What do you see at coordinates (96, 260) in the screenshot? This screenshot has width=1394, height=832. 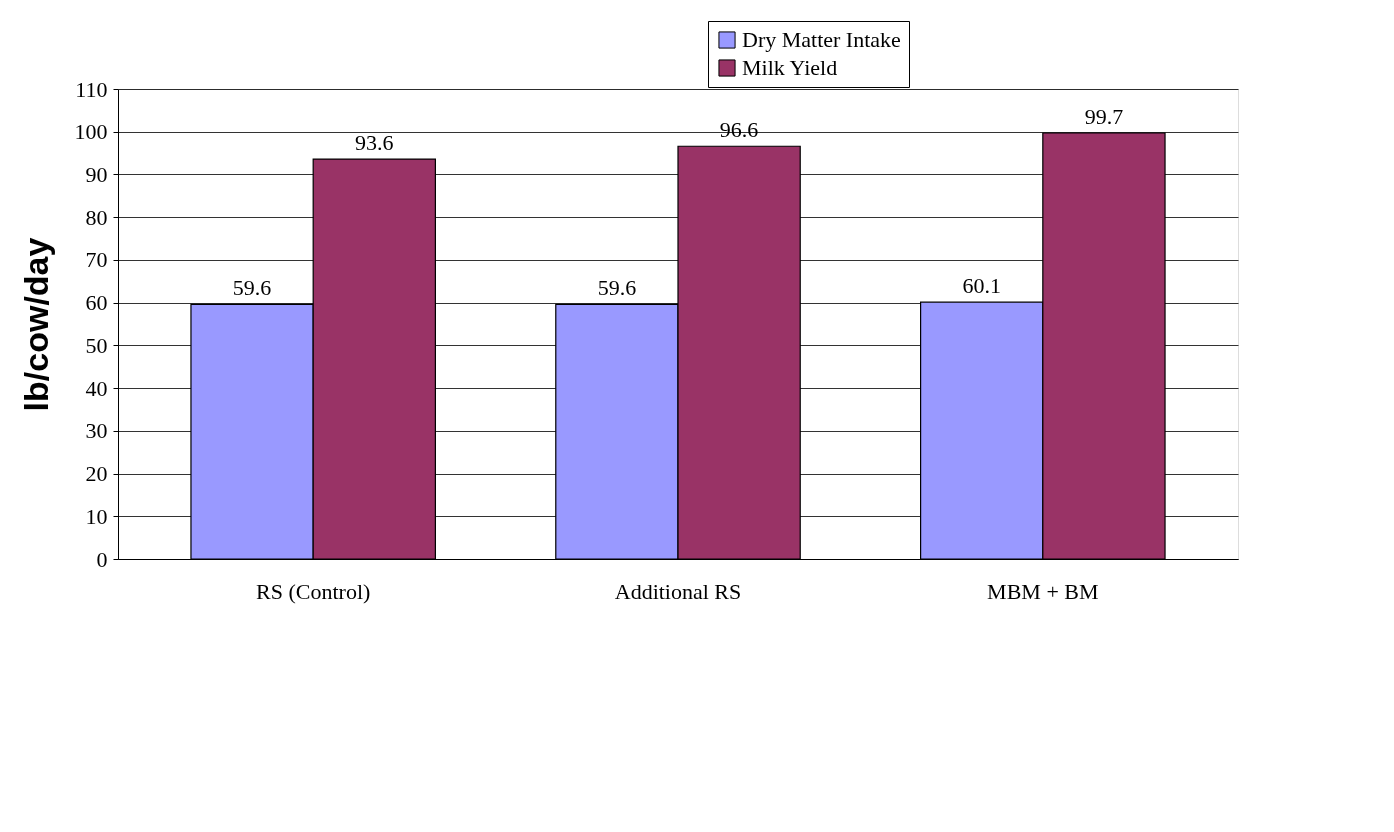 I see `y-tick-label: 70` at bounding box center [96, 260].